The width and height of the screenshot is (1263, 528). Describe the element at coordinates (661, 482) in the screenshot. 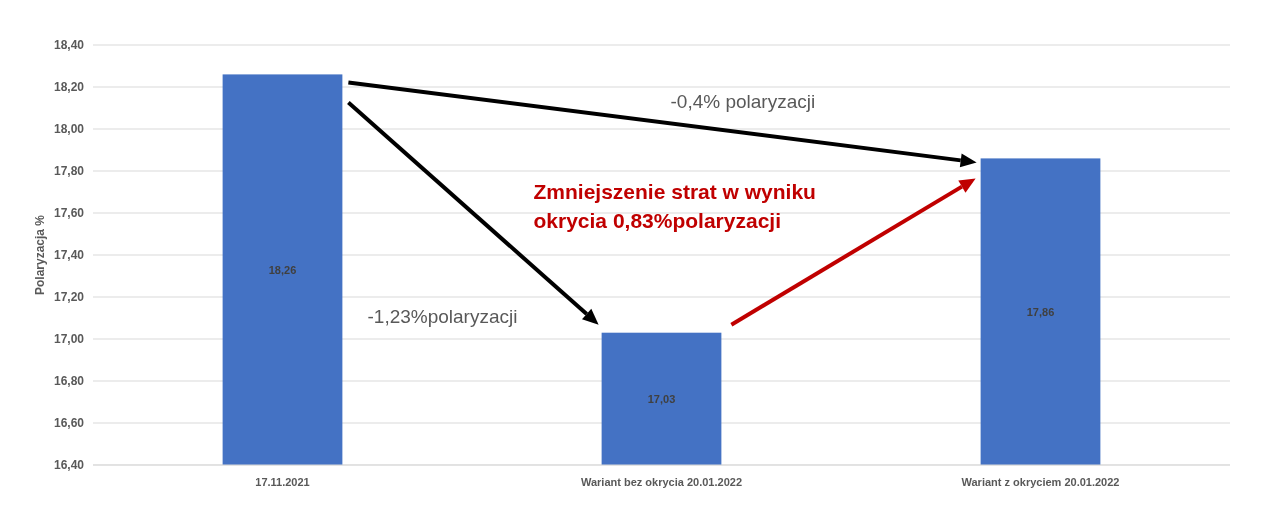

I see `x-tick-label: Wariant bez okrycia 20.01.2022` at that location.